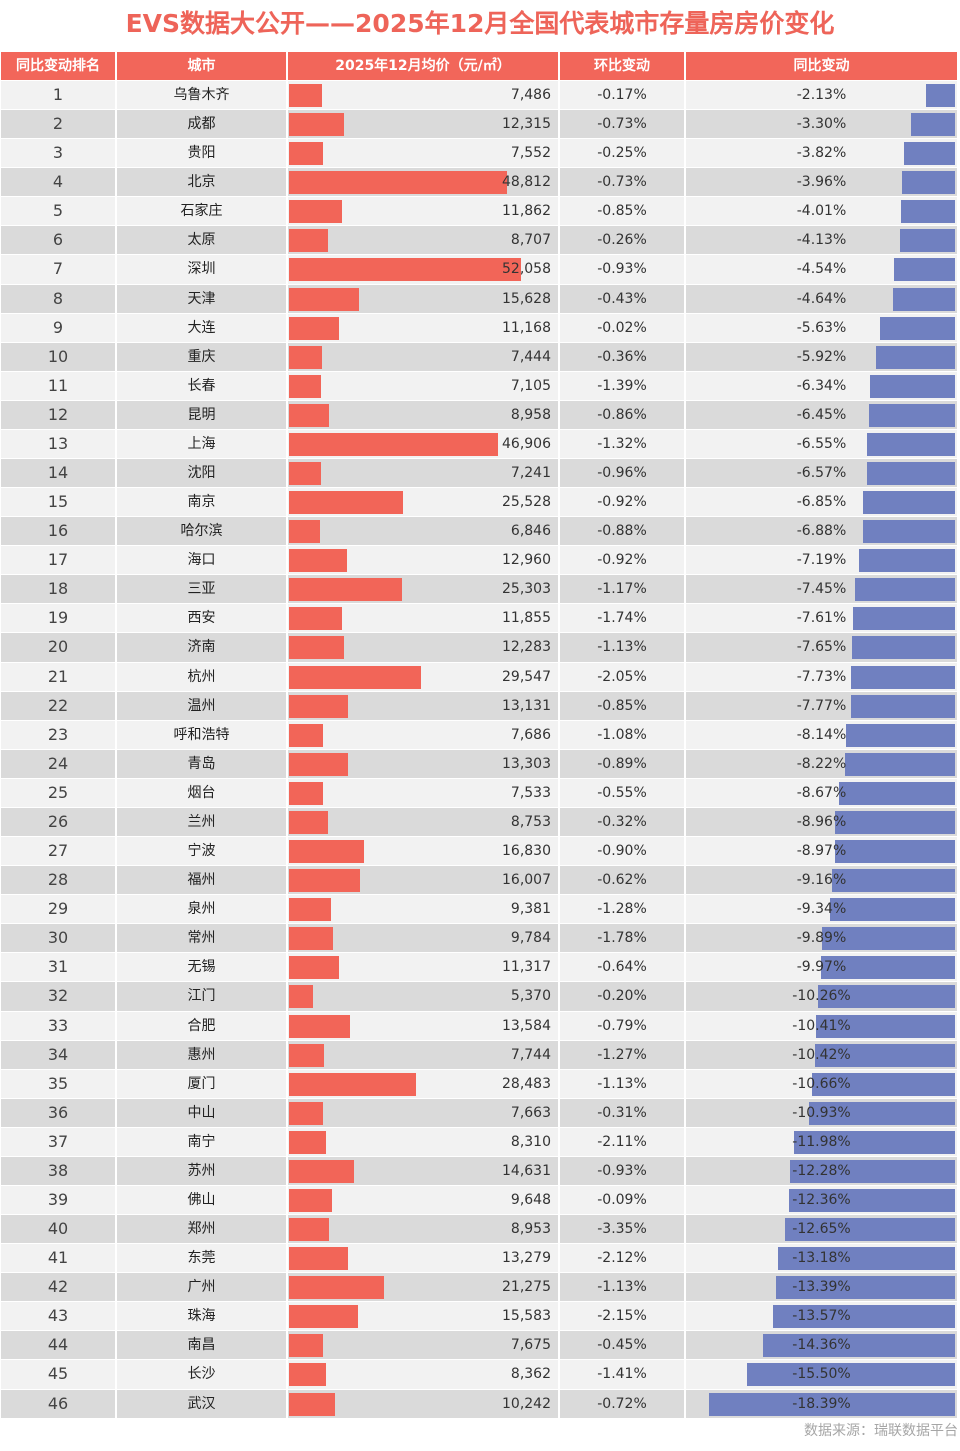 This screenshot has width=960, height=1451. I want to click on table-row: 25 烟台 7,533 -0.55% -8.67%, so click(479, 792).